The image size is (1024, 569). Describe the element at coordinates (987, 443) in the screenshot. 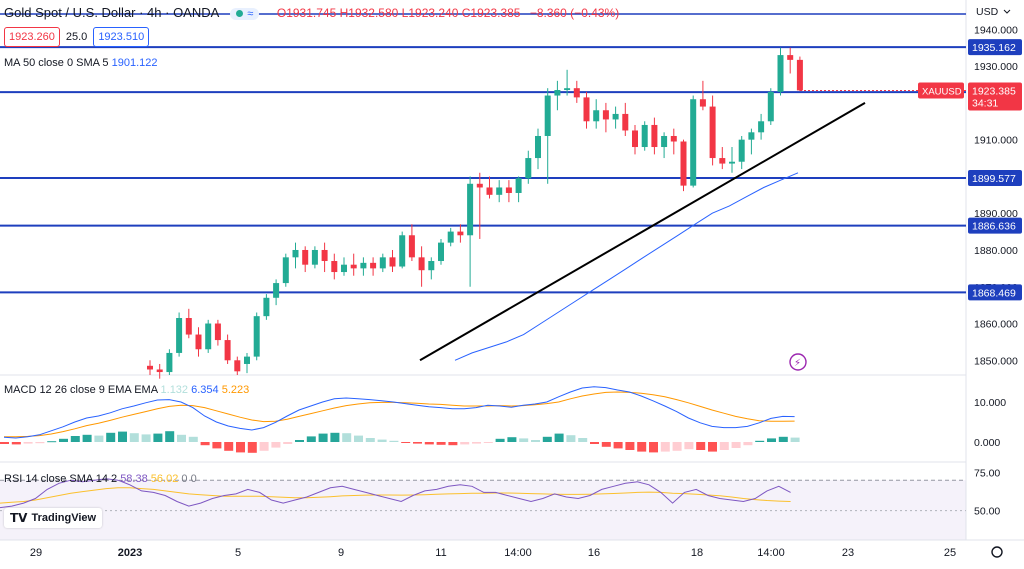

I see `macd-tick-label: 0.000` at that location.